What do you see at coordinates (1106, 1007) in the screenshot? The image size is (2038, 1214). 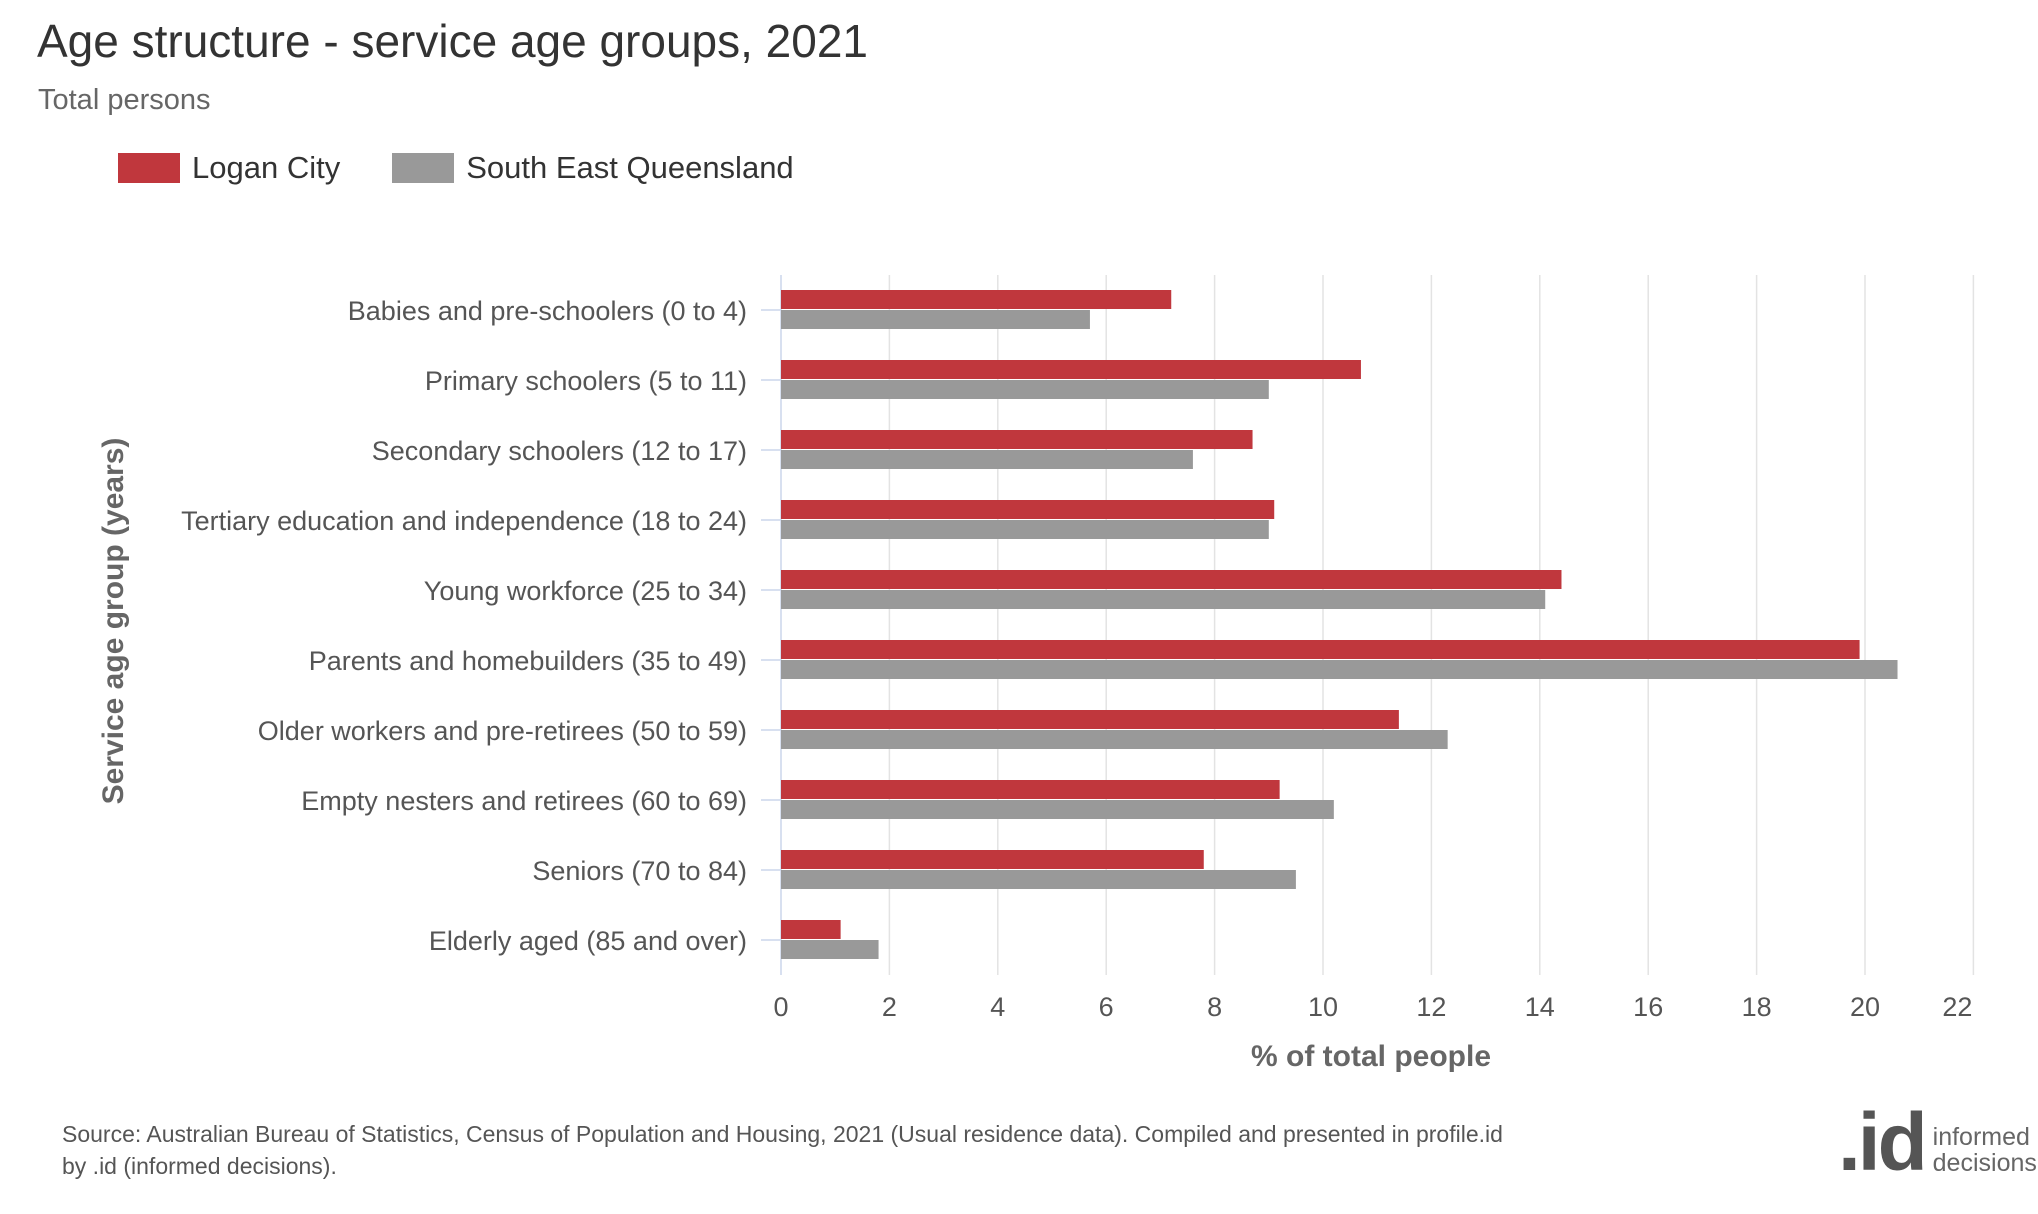 I see `x-tick-label: 6` at bounding box center [1106, 1007].